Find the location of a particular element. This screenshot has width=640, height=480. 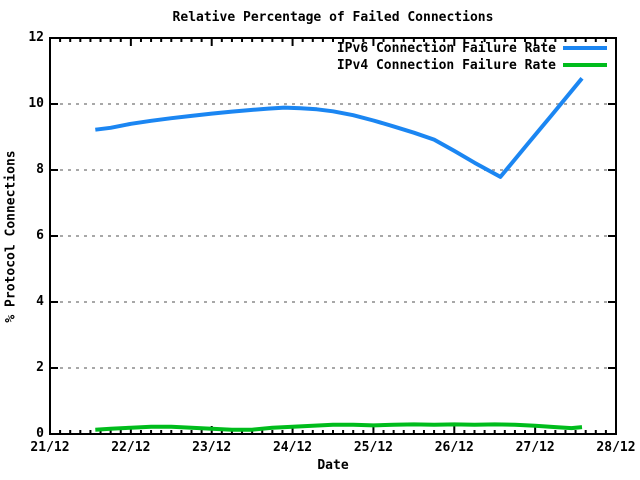

x-tick-label-27/12: 27/12 is located at coordinates (535, 447).